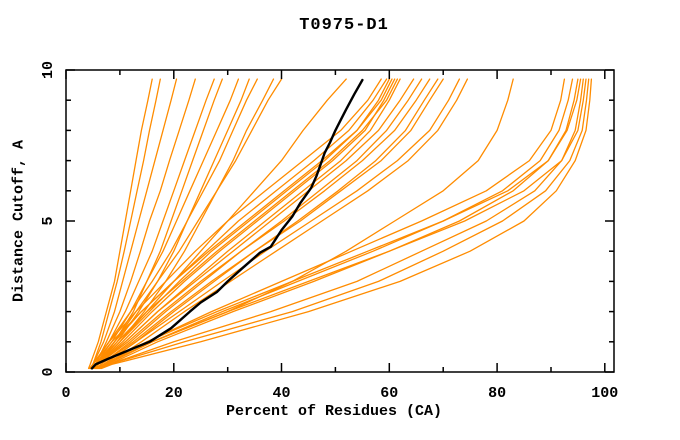  I want to click on x-axis-label: Percent of Residues (CA), so click(334, 411).